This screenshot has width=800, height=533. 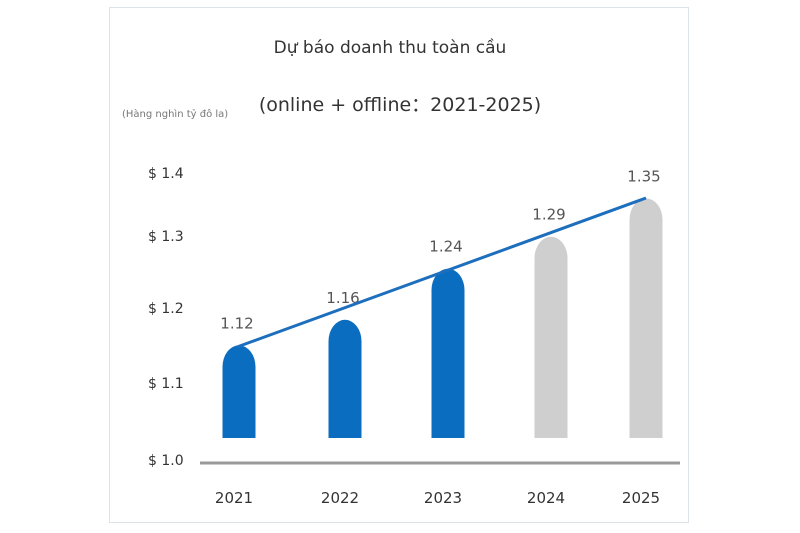 I want to click on y-tick-label: $ 1.0, so click(x=166, y=461).